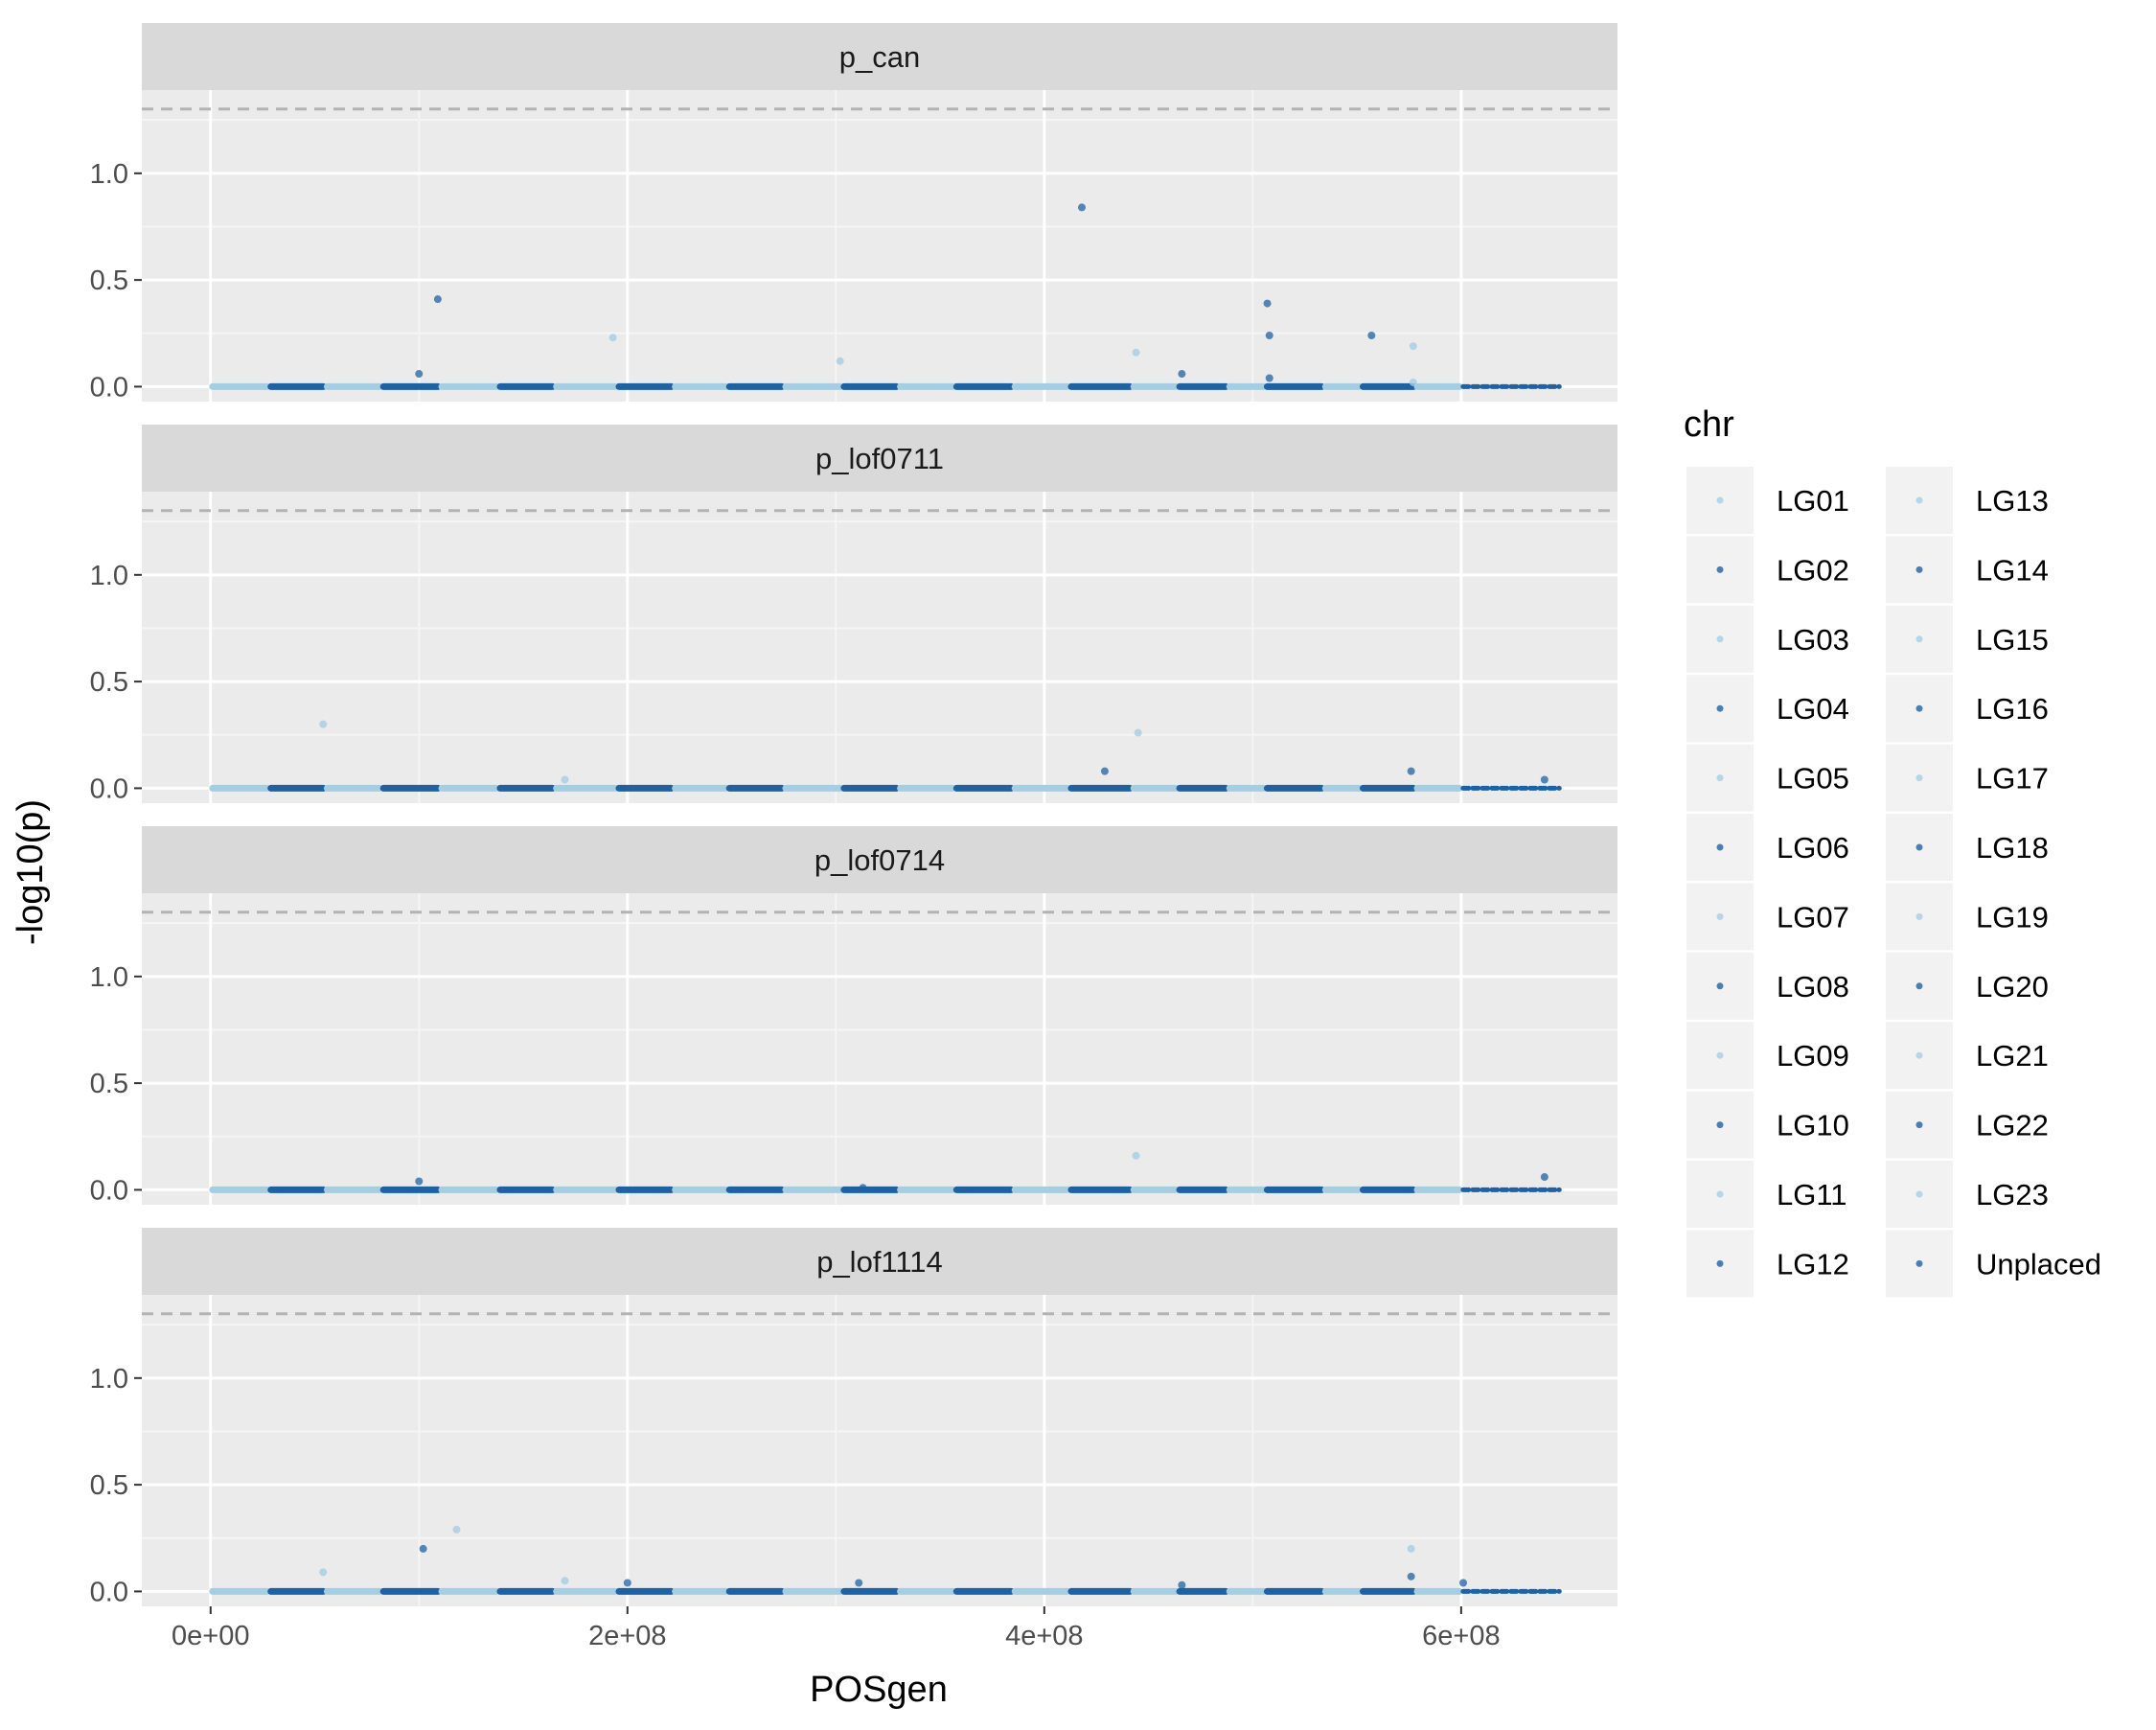  What do you see at coordinates (1993, 1264) in the screenshot?
I see `legend-item-Unplaced: Unplaced` at bounding box center [1993, 1264].